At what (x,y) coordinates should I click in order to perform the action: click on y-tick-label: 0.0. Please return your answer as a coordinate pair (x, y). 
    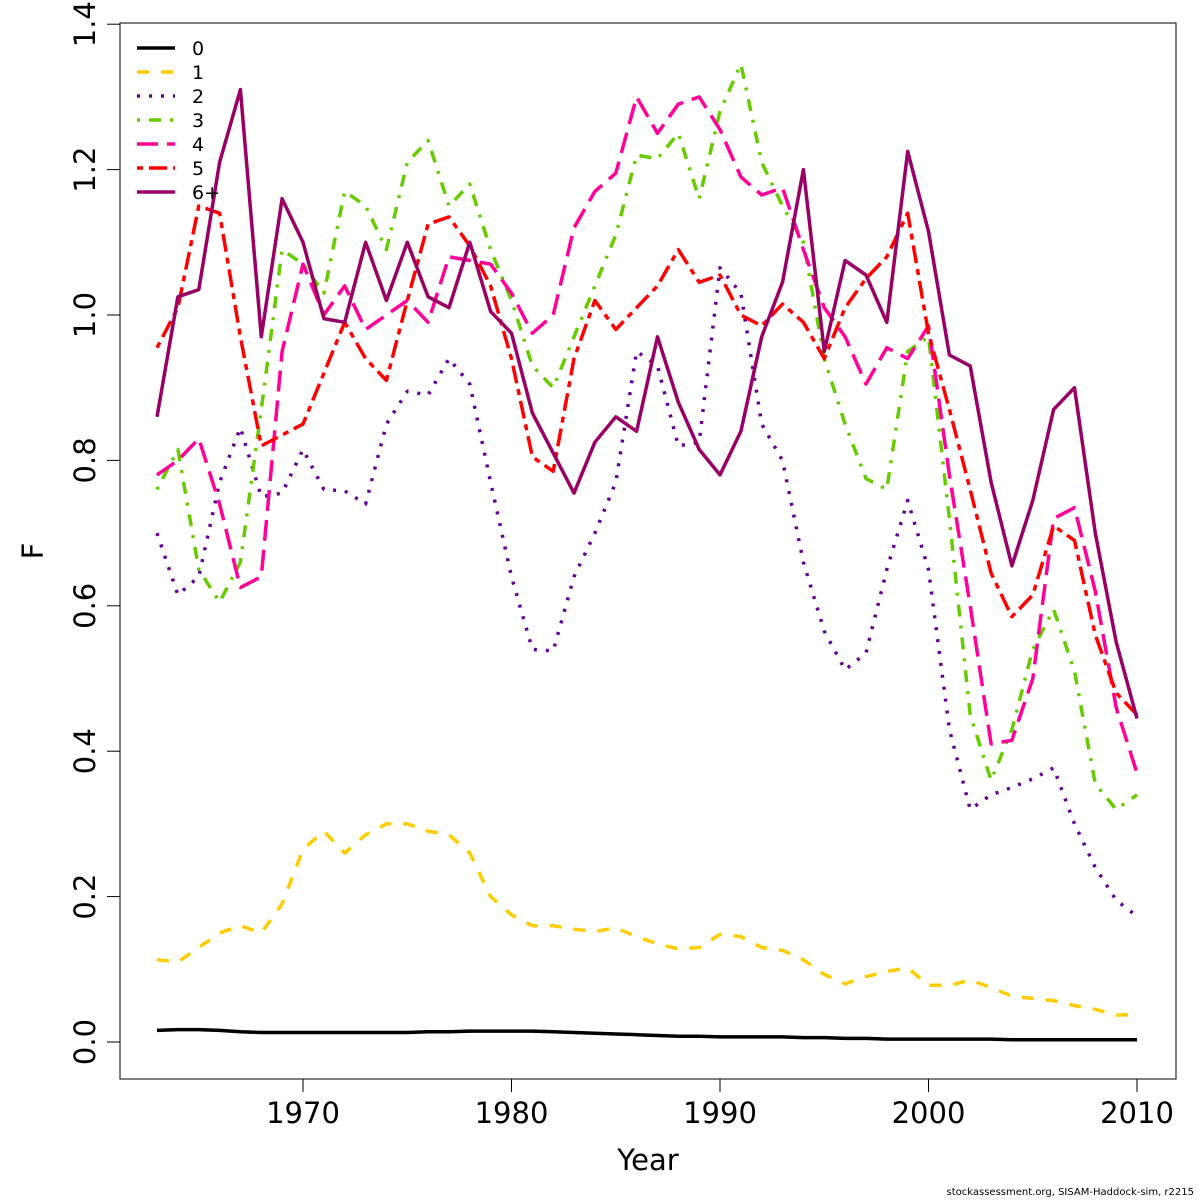
    Looking at the image, I should click on (85, 1042).